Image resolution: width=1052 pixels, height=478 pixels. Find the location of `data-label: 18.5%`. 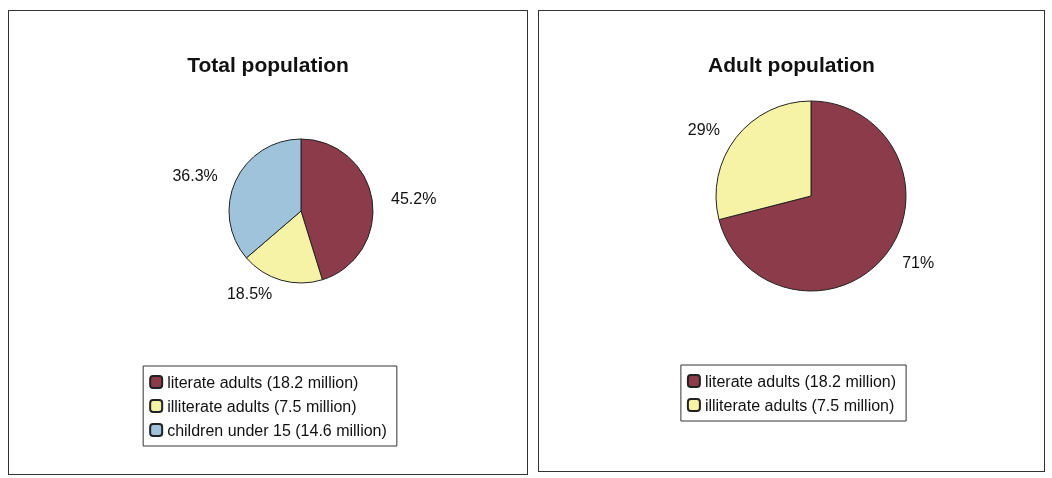

data-label: 18.5% is located at coordinates (249, 294).